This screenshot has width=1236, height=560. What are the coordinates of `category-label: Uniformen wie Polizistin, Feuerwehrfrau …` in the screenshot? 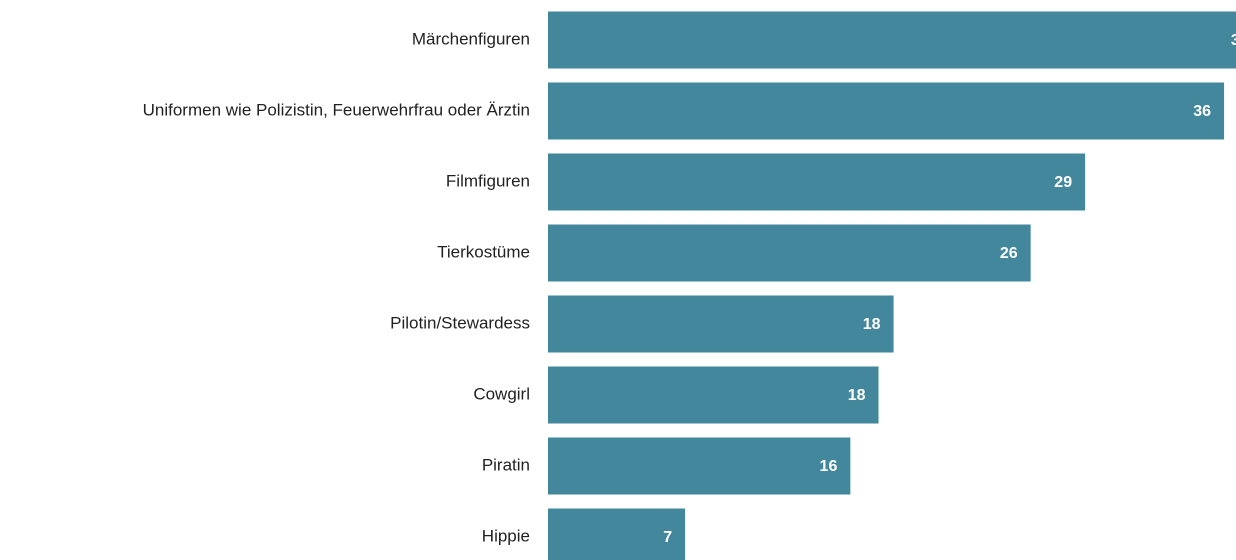 It's located at (336, 109).